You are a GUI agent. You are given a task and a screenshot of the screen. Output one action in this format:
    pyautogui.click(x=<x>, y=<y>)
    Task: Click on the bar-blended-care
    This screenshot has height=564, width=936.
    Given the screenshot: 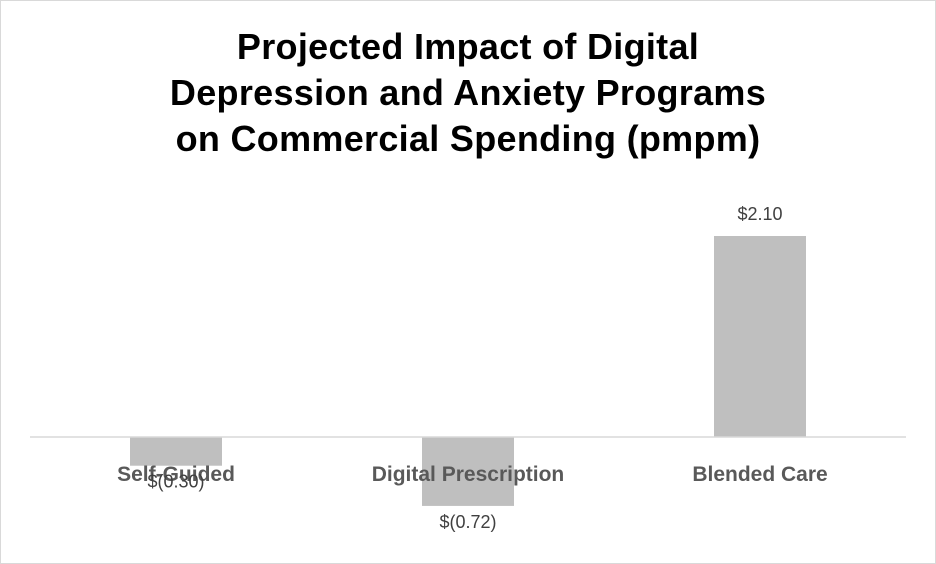 What is the action you would take?
    pyautogui.click(x=760, y=336)
    